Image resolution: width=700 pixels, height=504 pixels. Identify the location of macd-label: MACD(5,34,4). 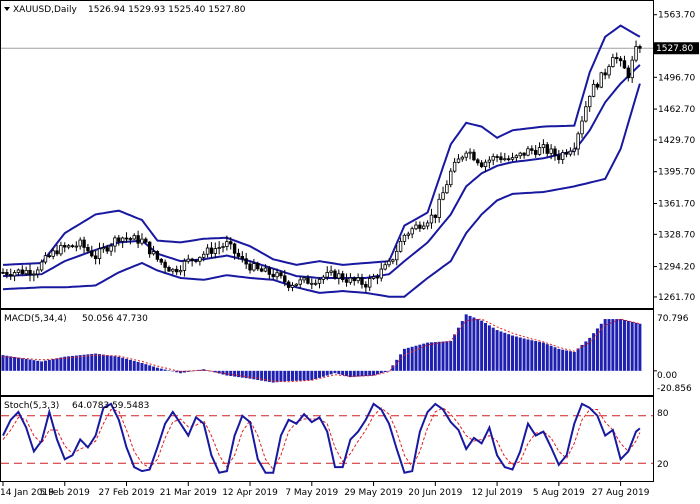
(35, 319).